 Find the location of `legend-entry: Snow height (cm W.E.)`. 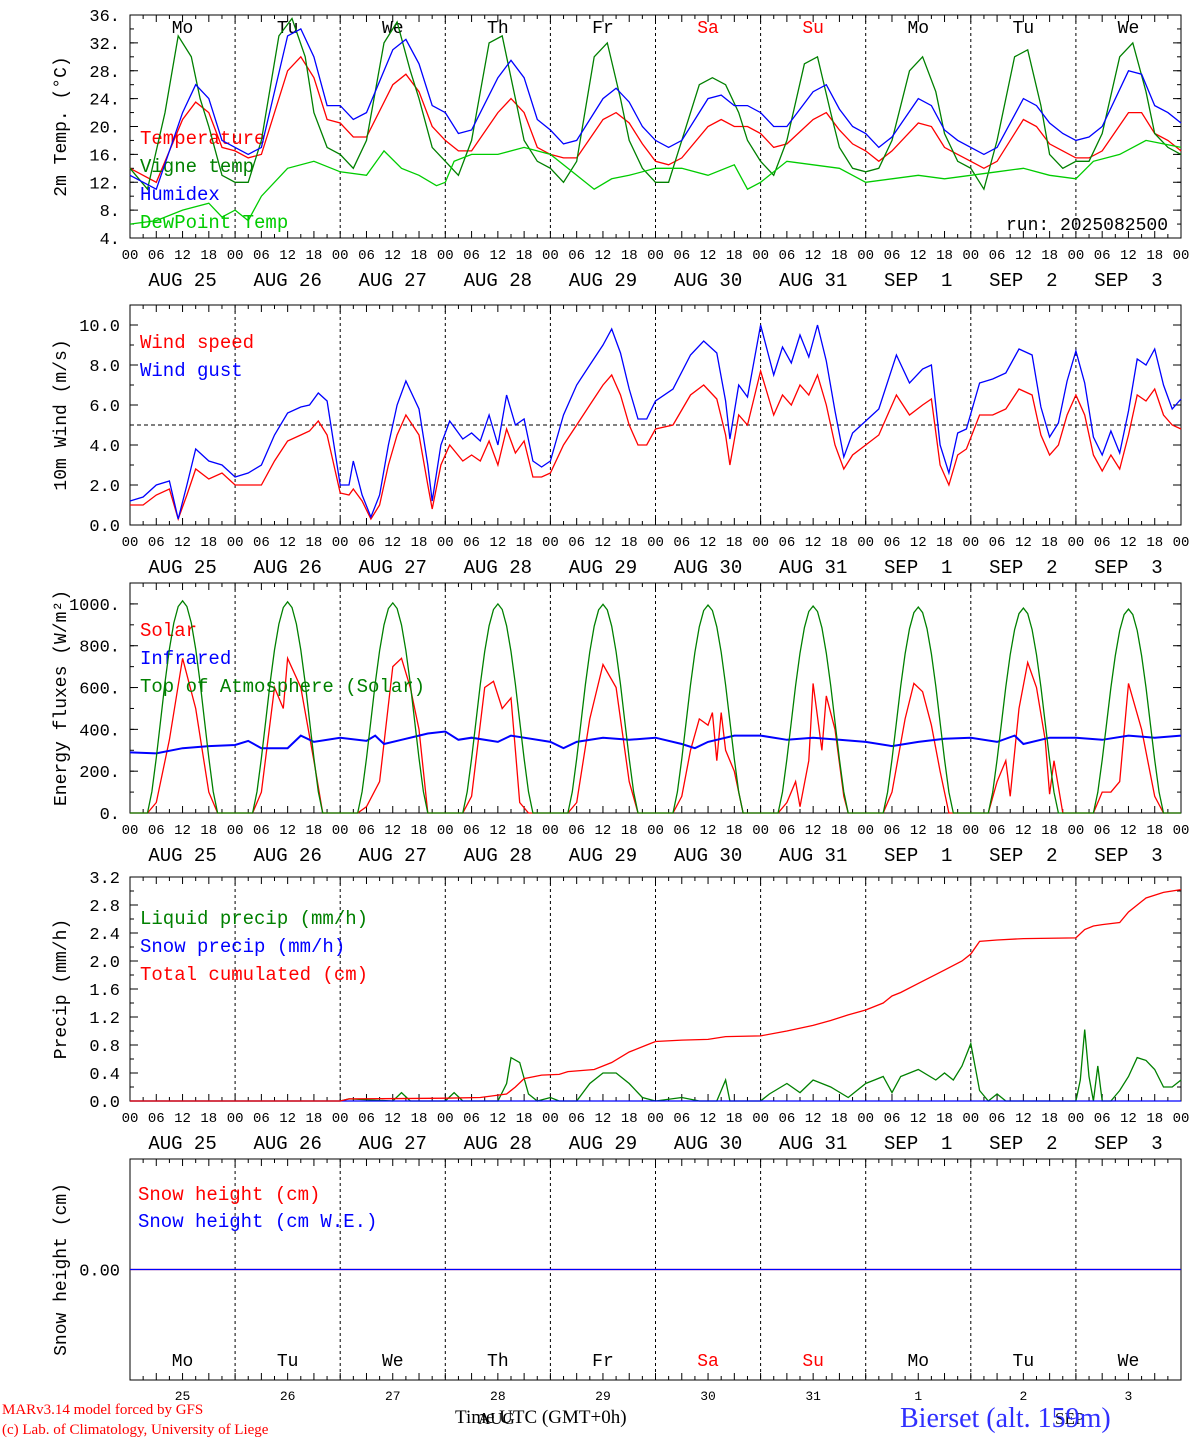

legend-entry: Snow height (cm W.E.) is located at coordinates (257, 1222).